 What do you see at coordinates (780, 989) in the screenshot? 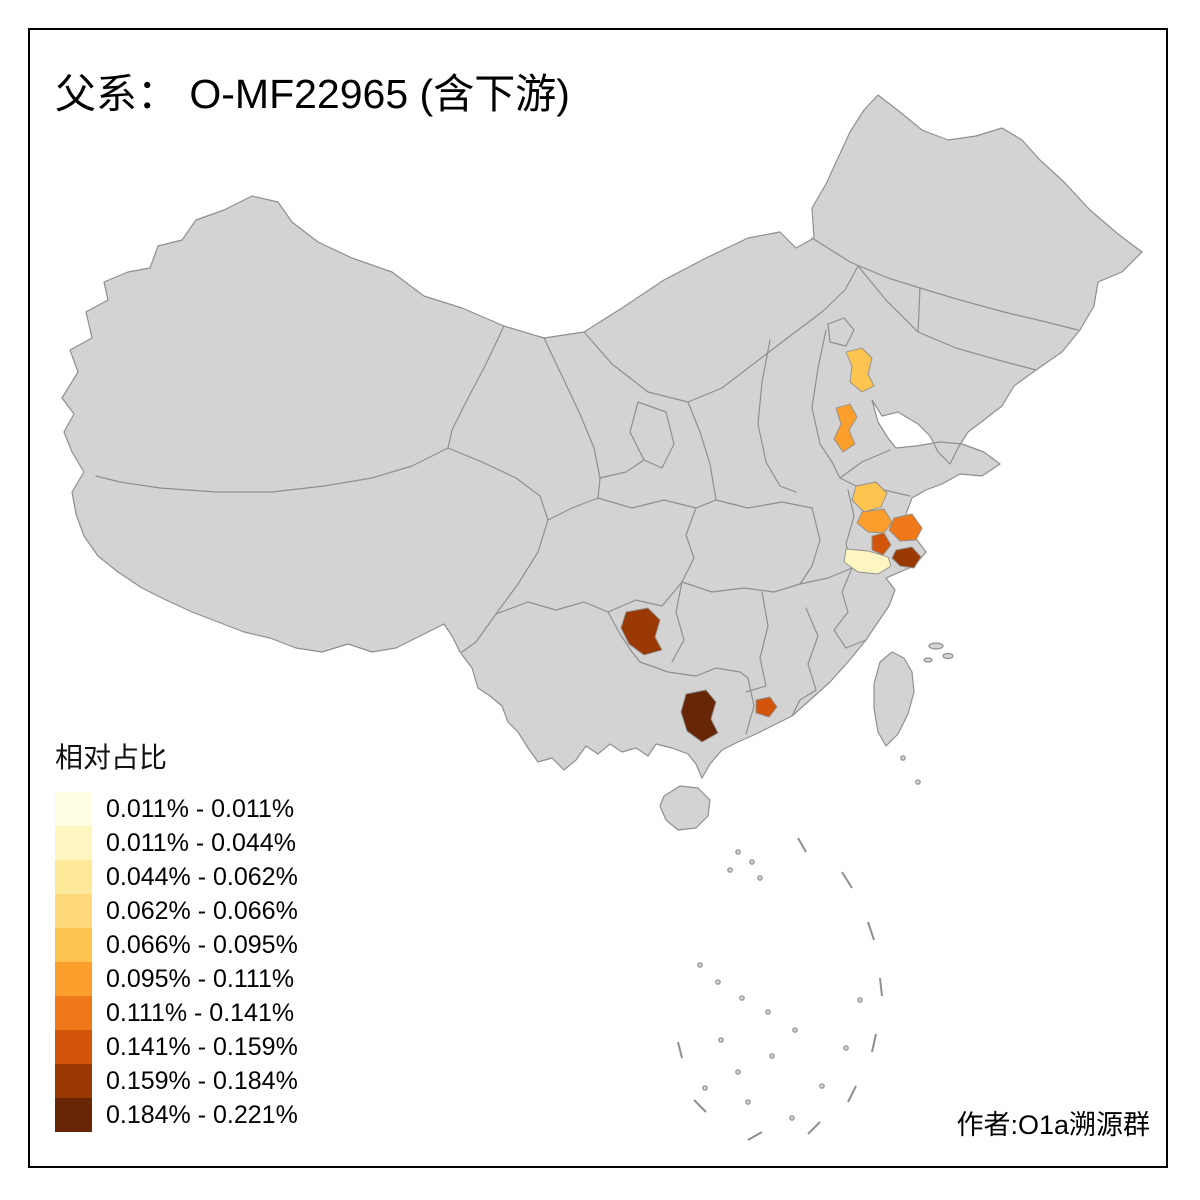
I see `nine-dash-line` at bounding box center [780, 989].